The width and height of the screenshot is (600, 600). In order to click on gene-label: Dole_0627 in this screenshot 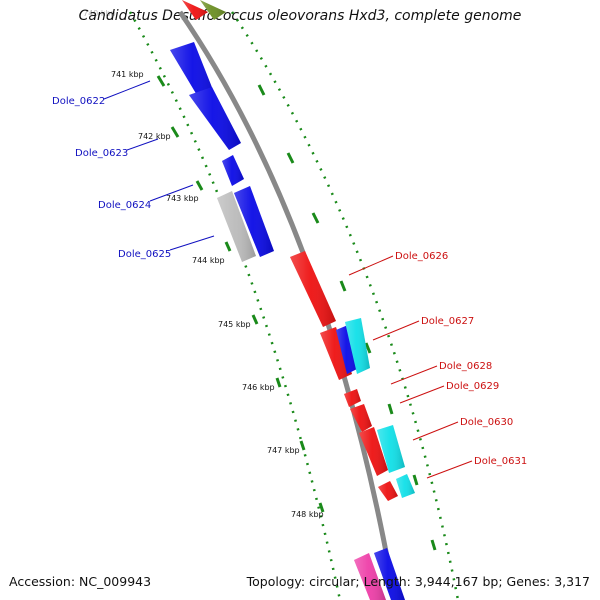, I will do `click(447, 321)`.